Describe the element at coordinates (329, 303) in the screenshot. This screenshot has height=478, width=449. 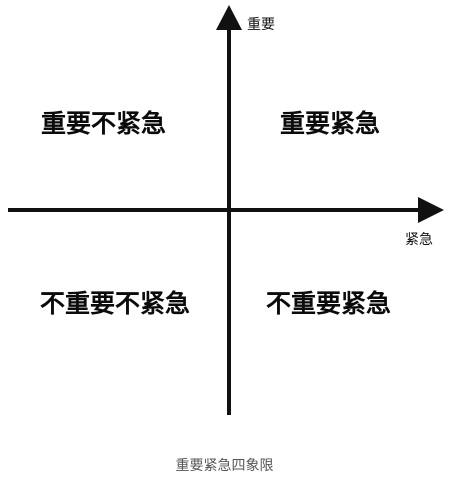
I see `quadrant-bottom-right-label: 不重要紧急` at that location.